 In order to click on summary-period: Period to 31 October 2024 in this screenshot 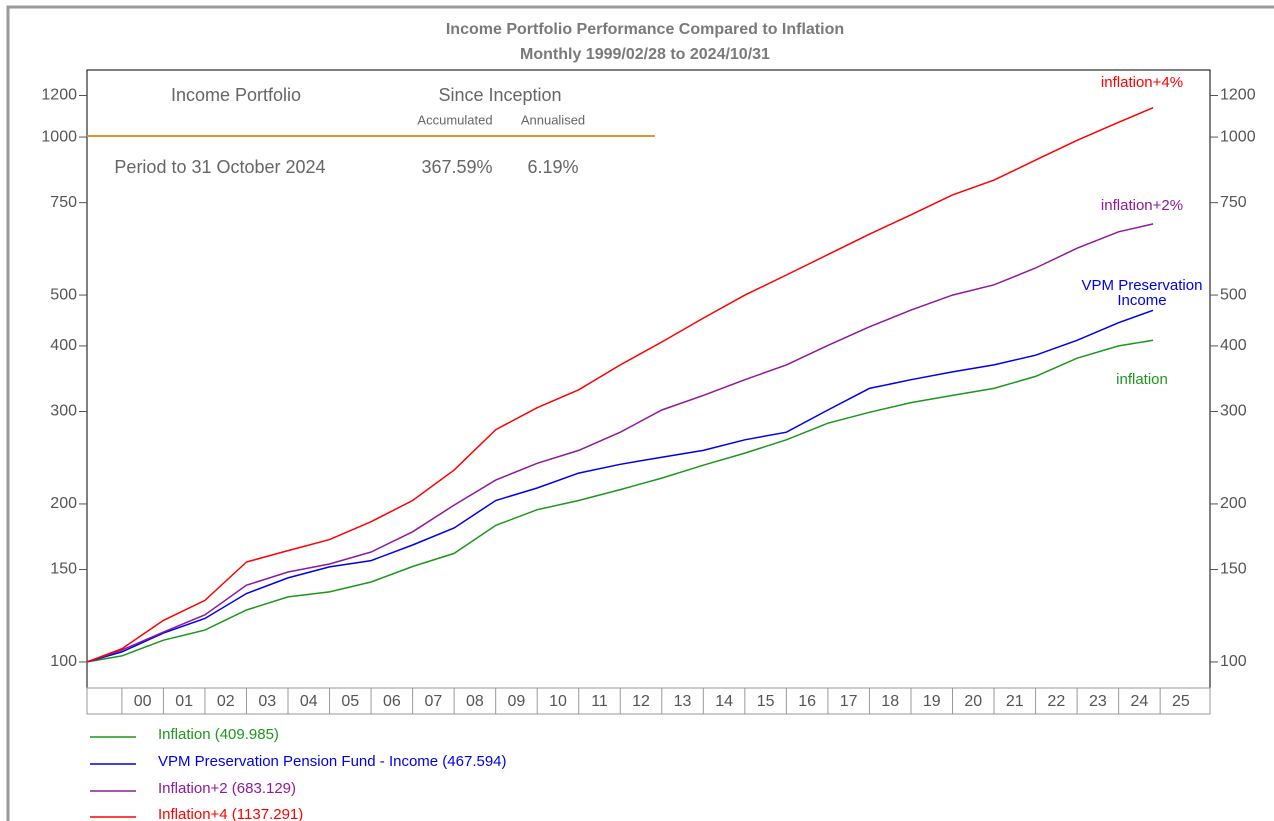, I will do `click(219, 167)`.